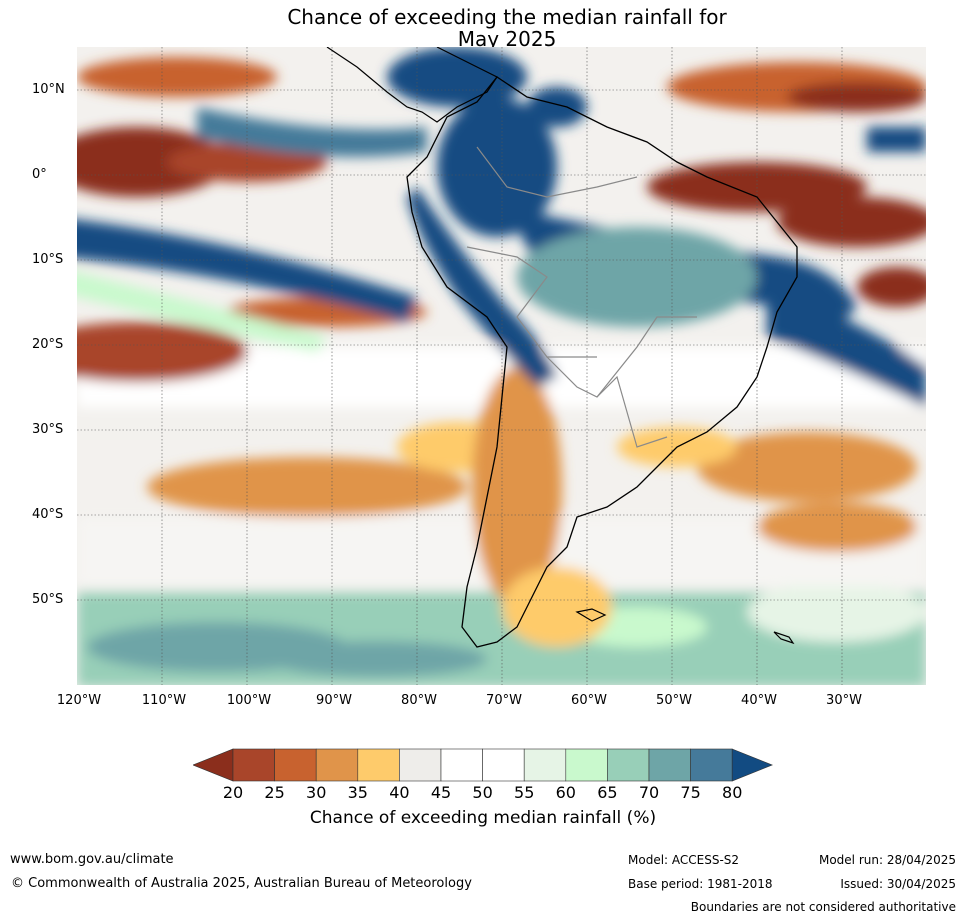 This screenshot has height=919, width=965. Describe the element at coordinates (846, 347) in the screenshot. I see `field-blue-atlantic-south` at that location.